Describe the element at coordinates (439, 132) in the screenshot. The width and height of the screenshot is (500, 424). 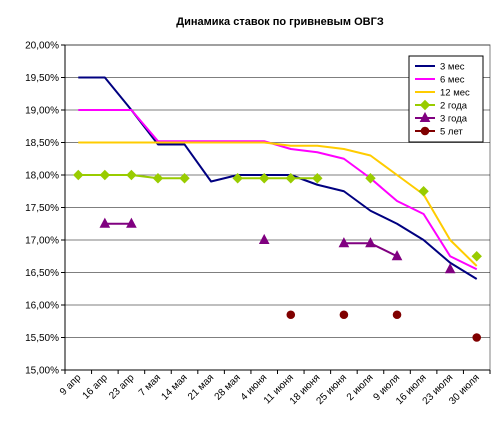
I see `legend-entry: 5 лет` at that location.